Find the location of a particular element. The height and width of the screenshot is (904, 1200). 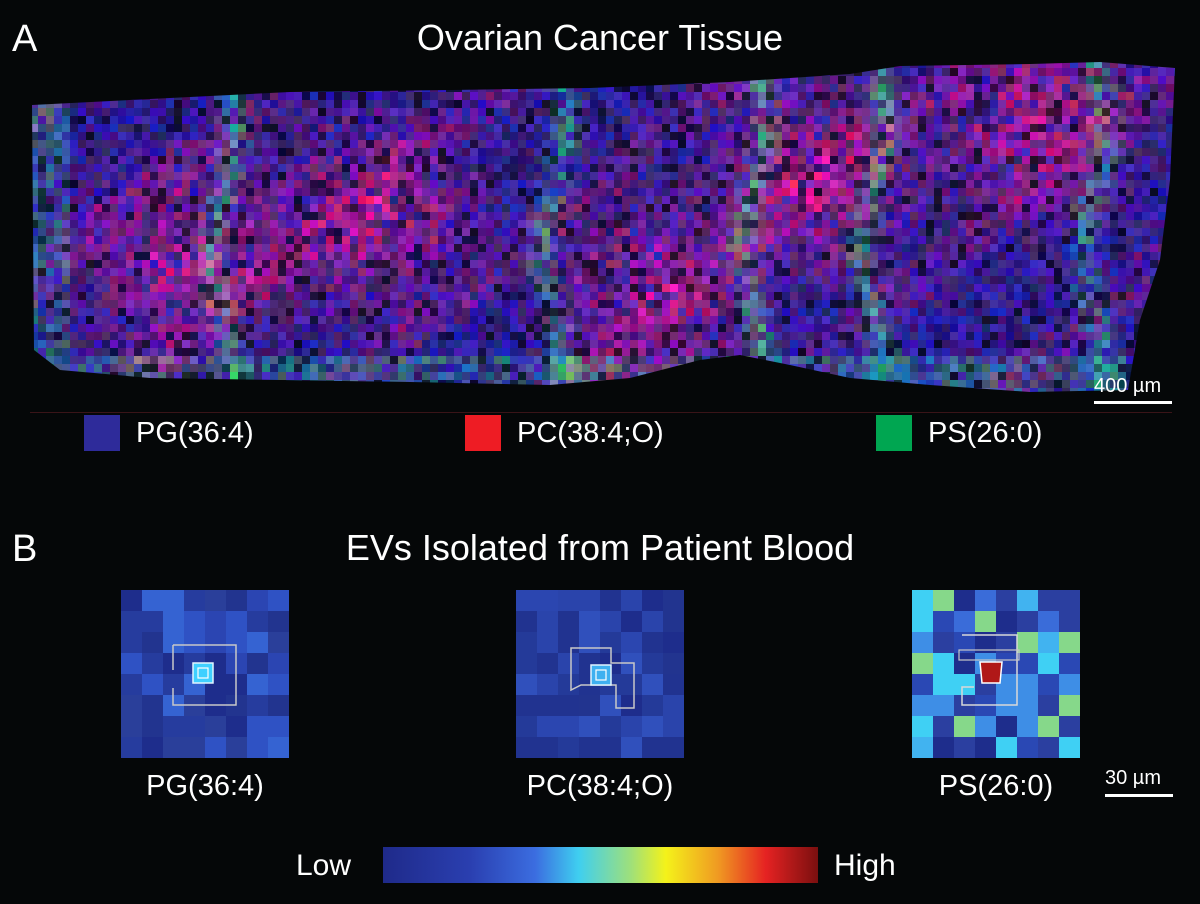

panel-b-scalebar-line is located at coordinates (1139, 795).